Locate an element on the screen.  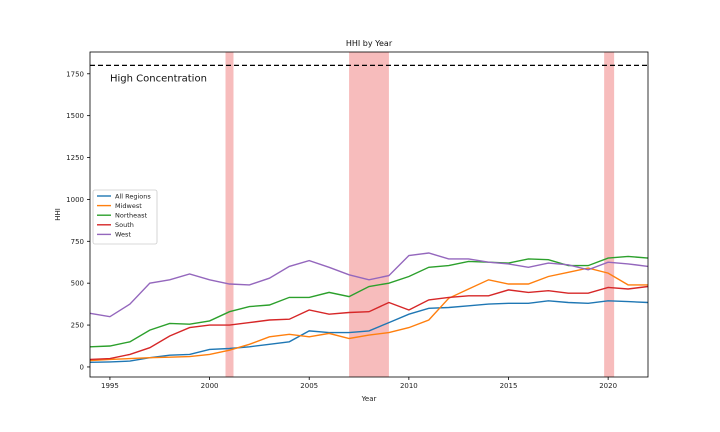
legend-label: Midwest is located at coordinates (128, 206).